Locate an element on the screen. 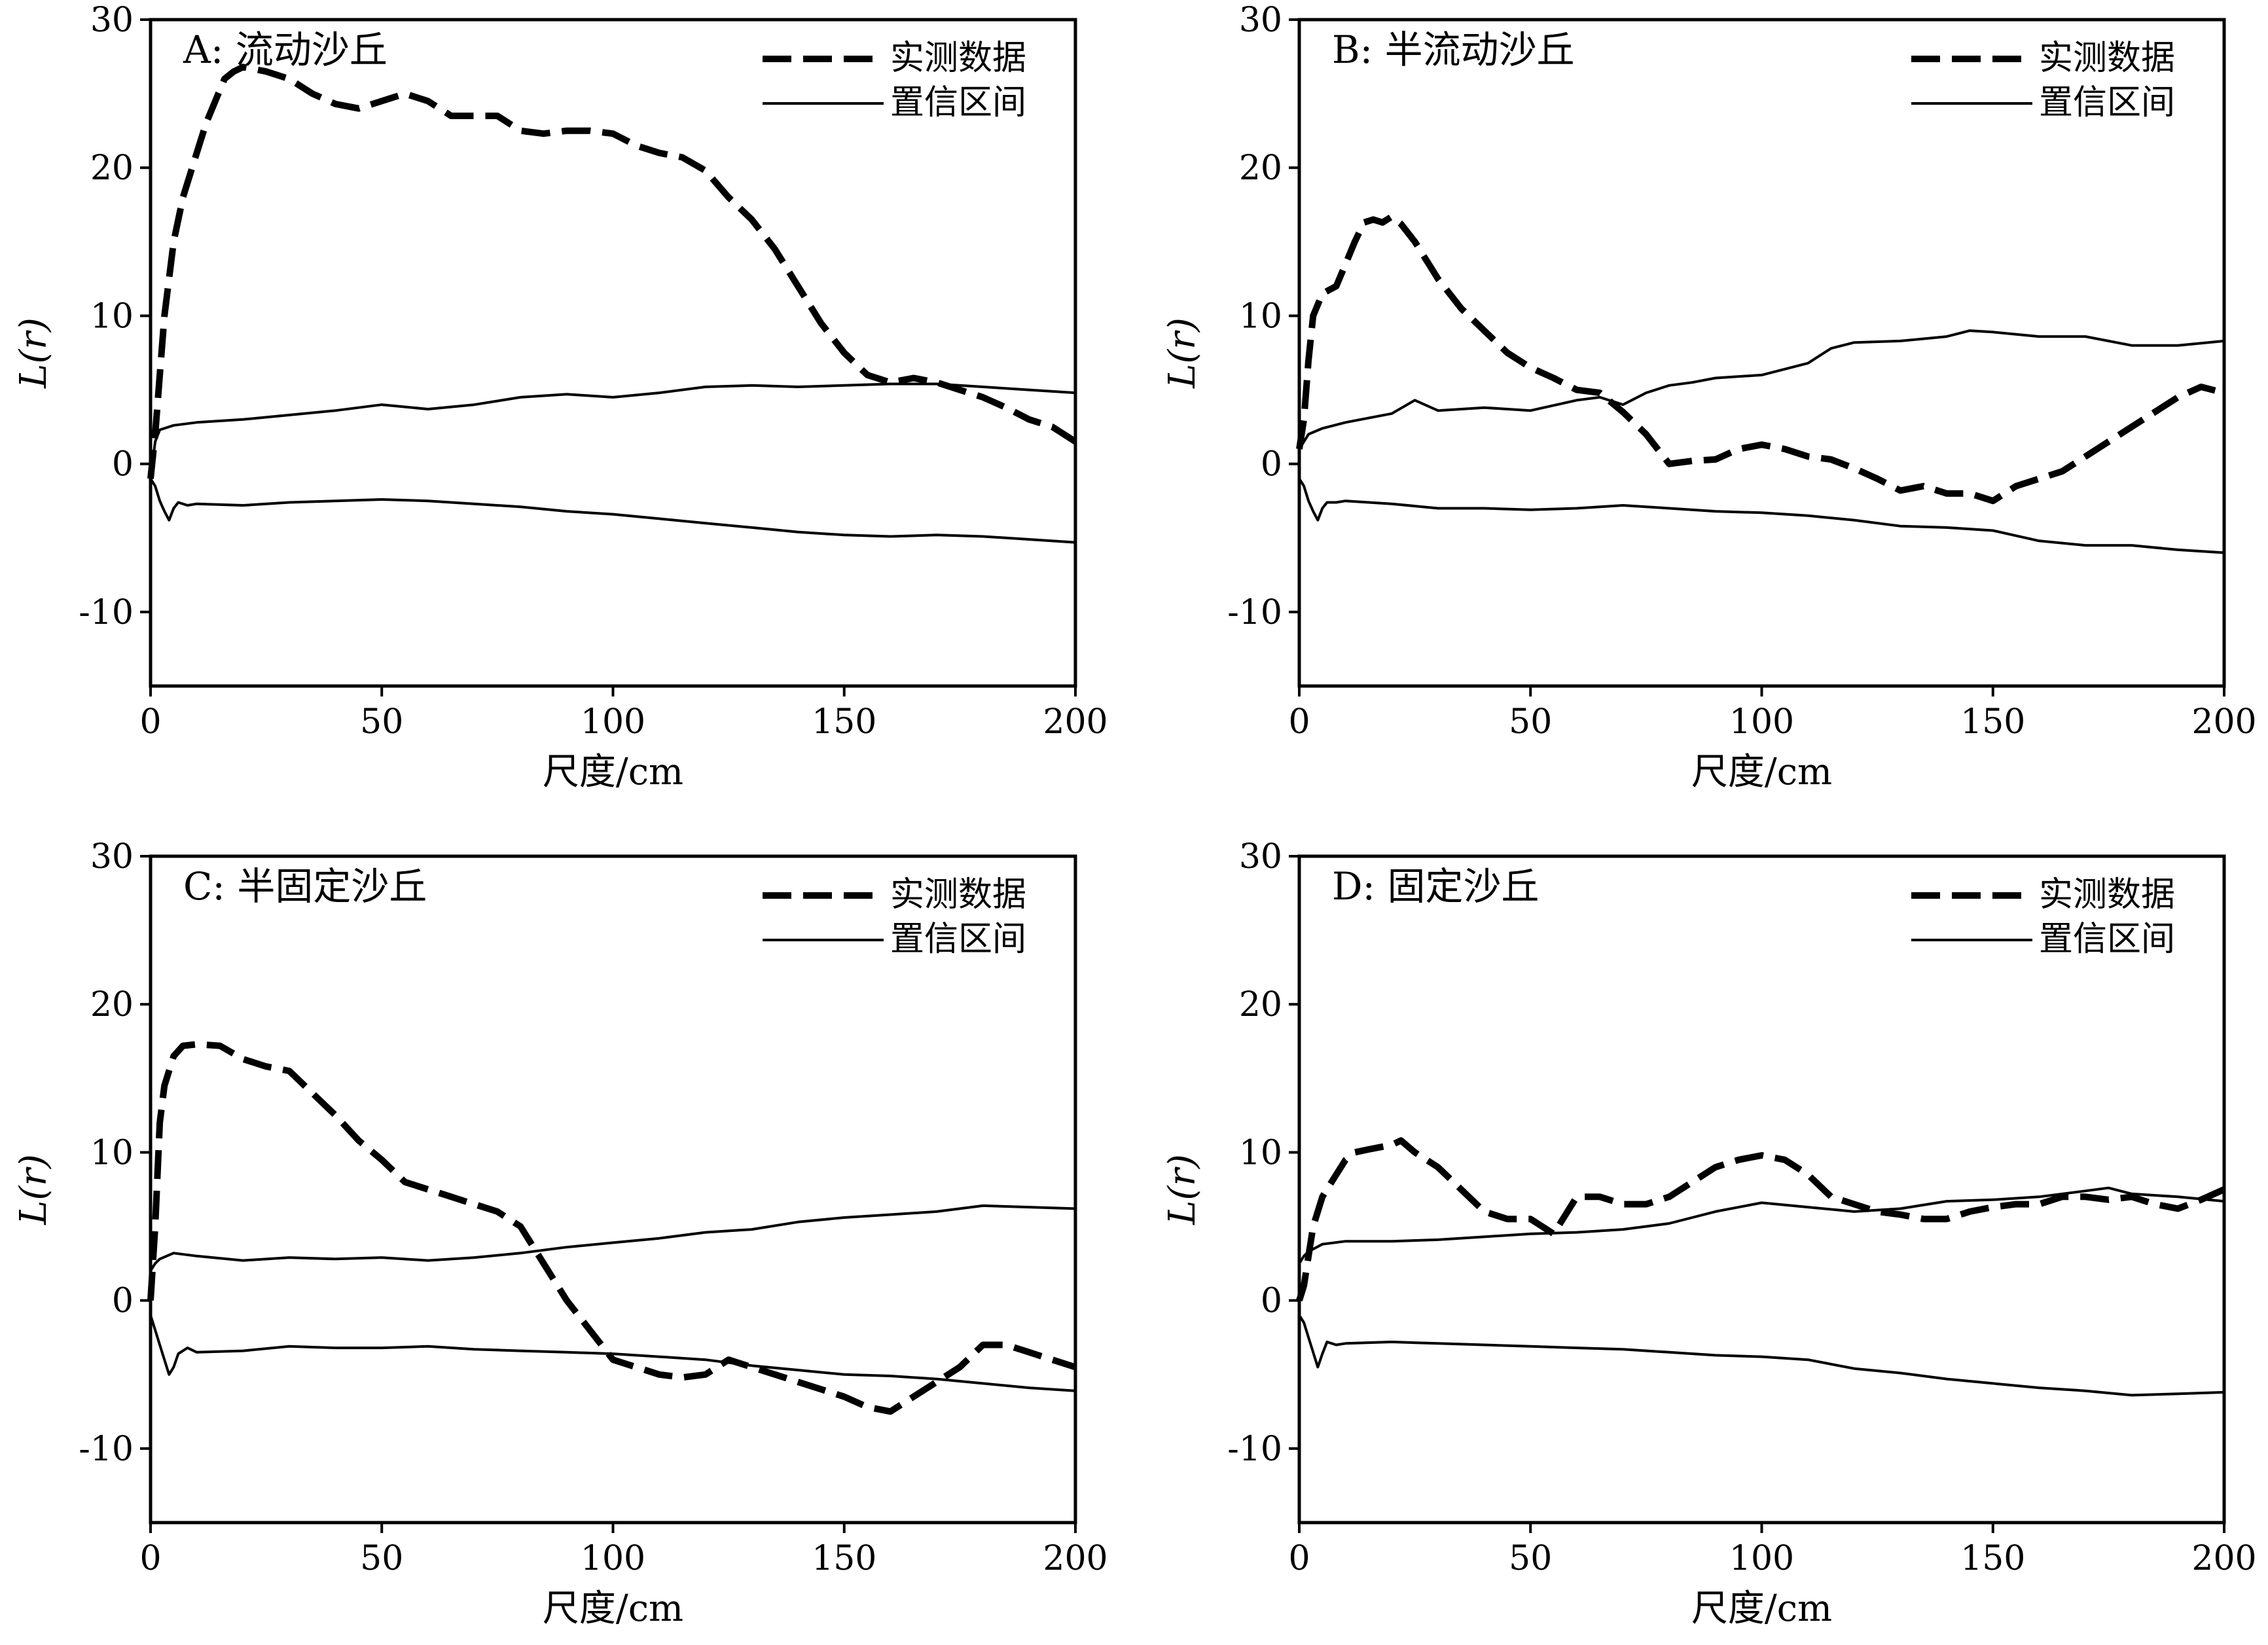  panel-title: C: 半固定沙丘 is located at coordinates (305, 886).